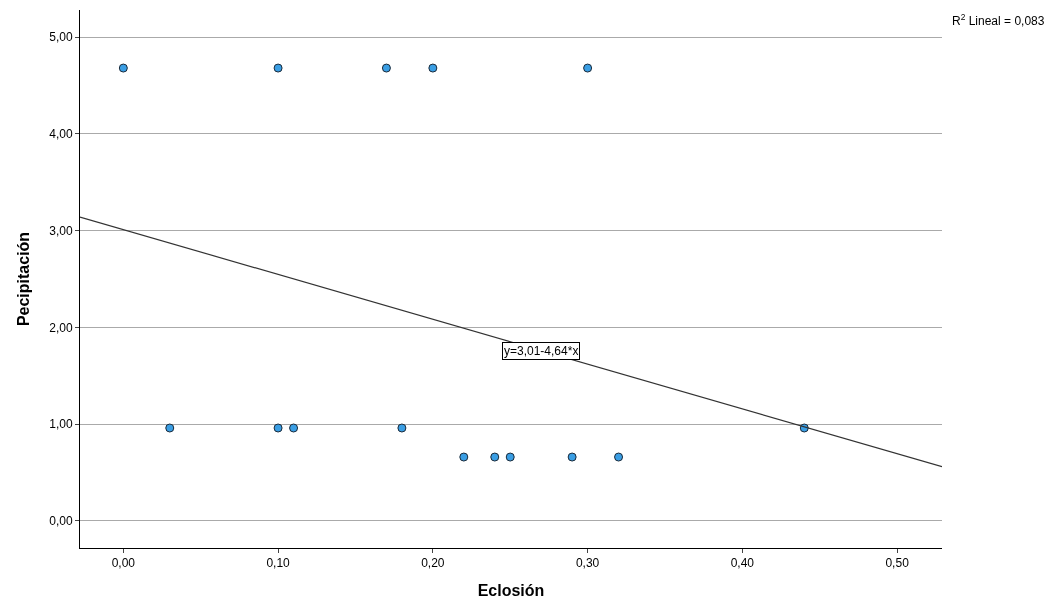 The width and height of the screenshot is (1054, 612). Describe the element at coordinates (24, 279) in the screenshot. I see `y-axis-title: Pecipitación` at that location.